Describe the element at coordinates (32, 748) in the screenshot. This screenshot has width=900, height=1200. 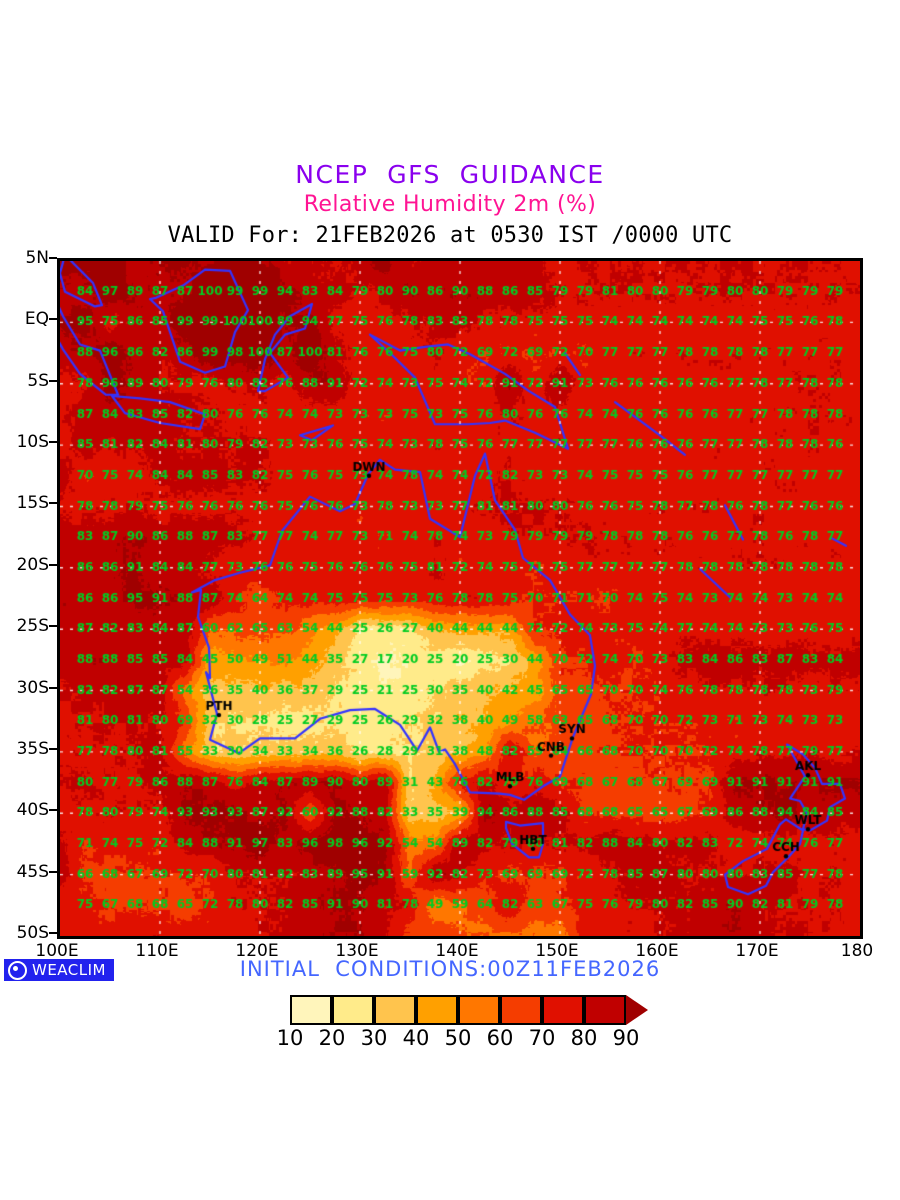
I see `y-axis-tick-35S: 35S` at that location.